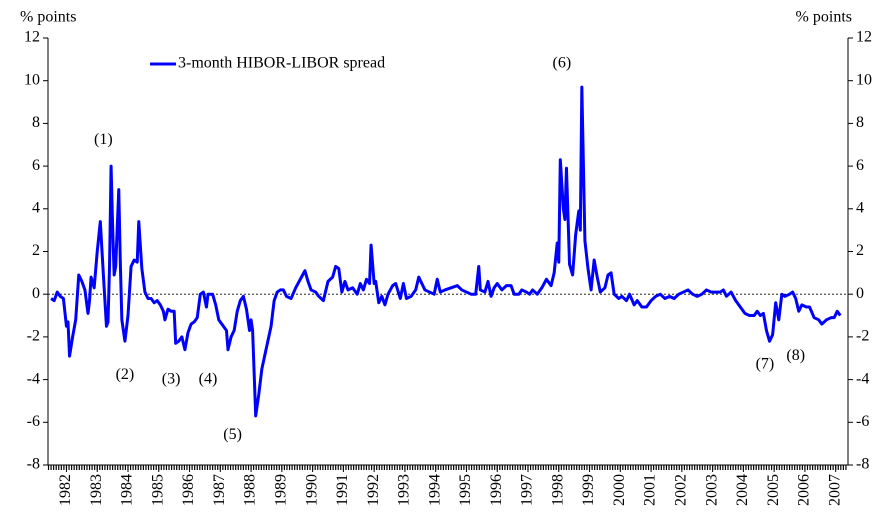  Describe the element at coordinates (103, 139) in the screenshot. I see `annotation: (1)` at that location.